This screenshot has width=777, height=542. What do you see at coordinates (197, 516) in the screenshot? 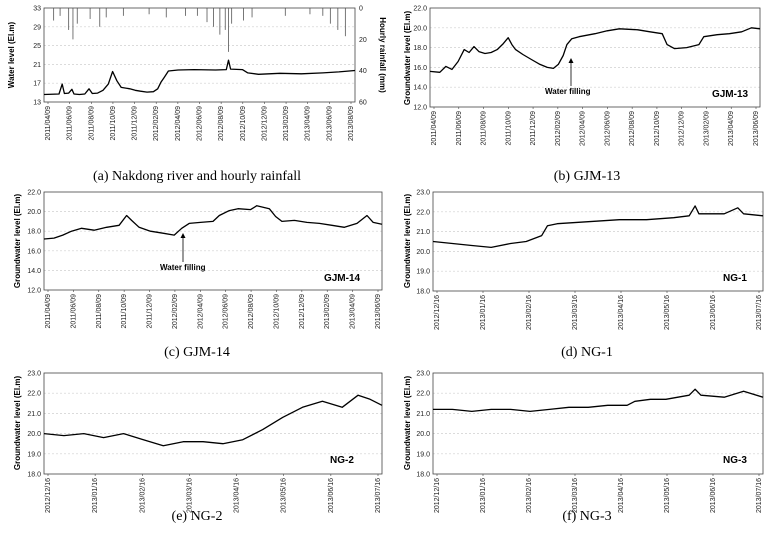
I see `panel-caption: (e) NG-2` at bounding box center [197, 516].